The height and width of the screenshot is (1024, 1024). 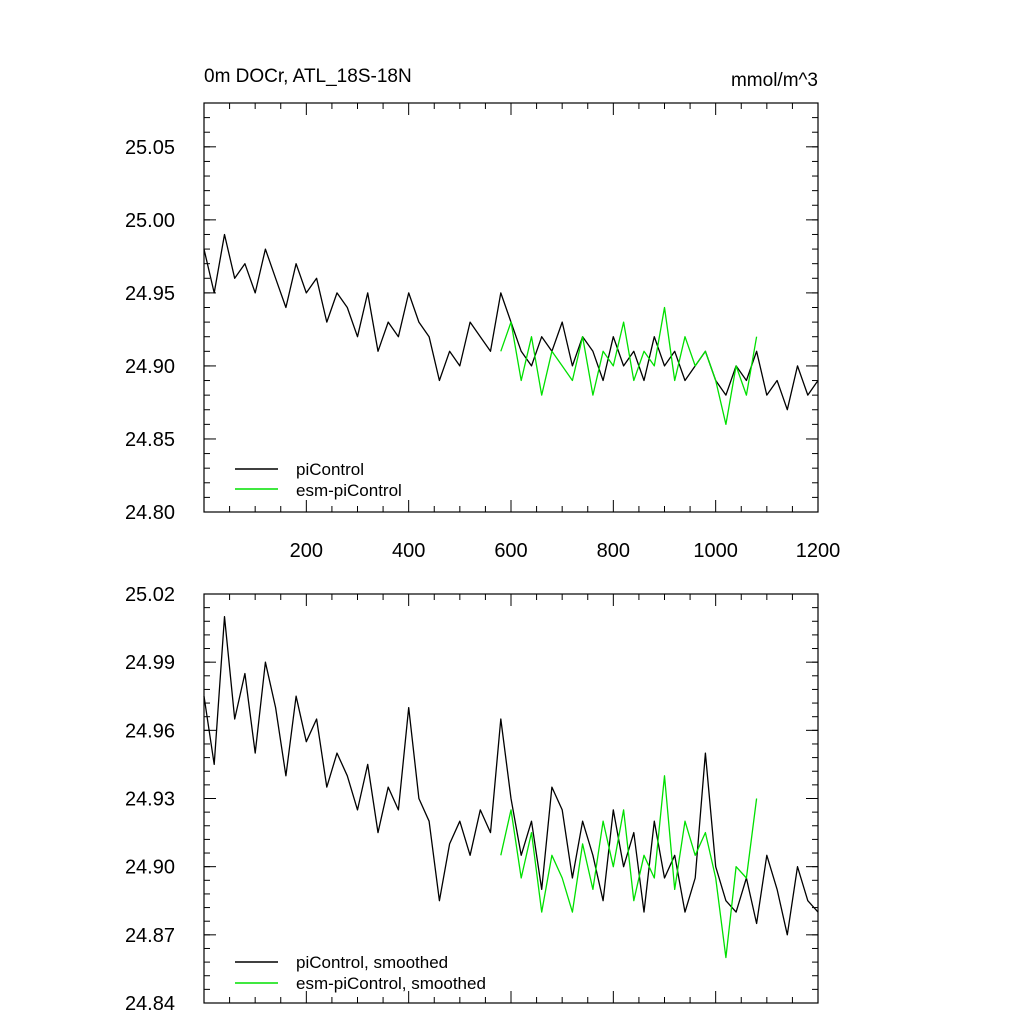 I want to click on x-tick-label: 600, so click(x=510, y=551).